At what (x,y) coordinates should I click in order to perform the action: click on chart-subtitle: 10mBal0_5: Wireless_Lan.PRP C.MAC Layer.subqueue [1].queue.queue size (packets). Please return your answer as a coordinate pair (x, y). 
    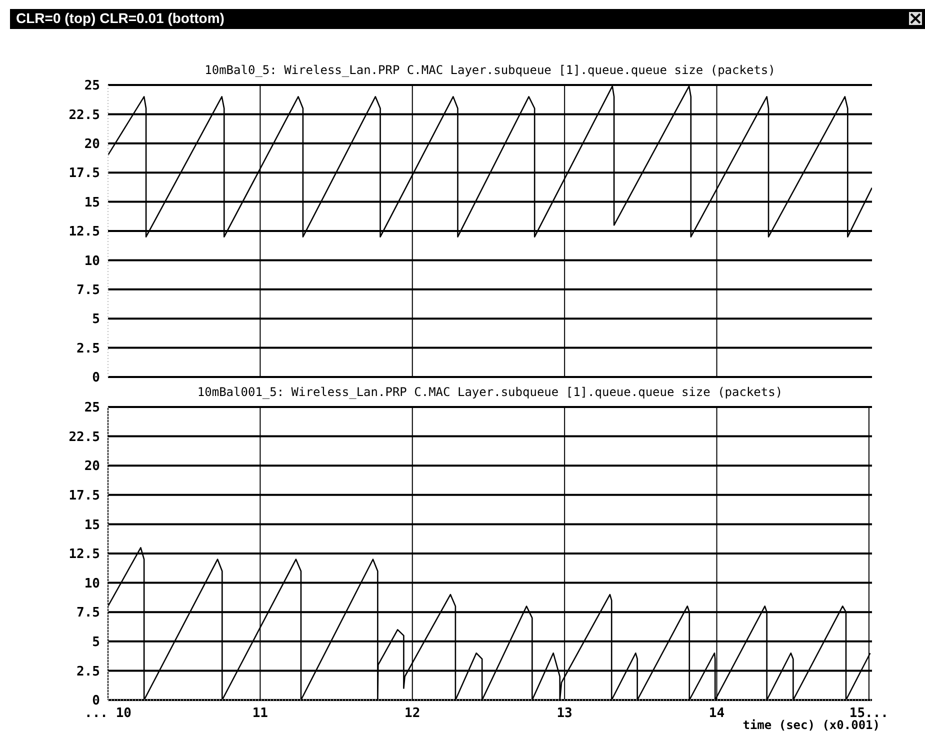
    Looking at the image, I should click on (490, 71).